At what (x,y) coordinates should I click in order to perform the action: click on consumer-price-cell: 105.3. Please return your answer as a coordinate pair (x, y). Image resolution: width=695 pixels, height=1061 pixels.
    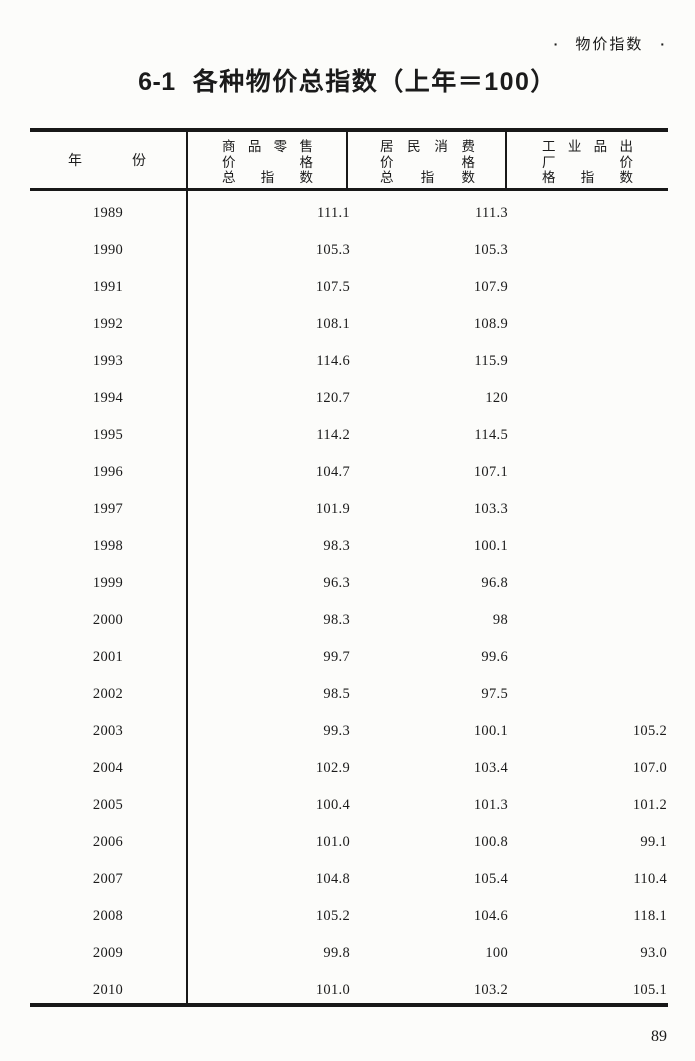
    Looking at the image, I should click on (490, 249).